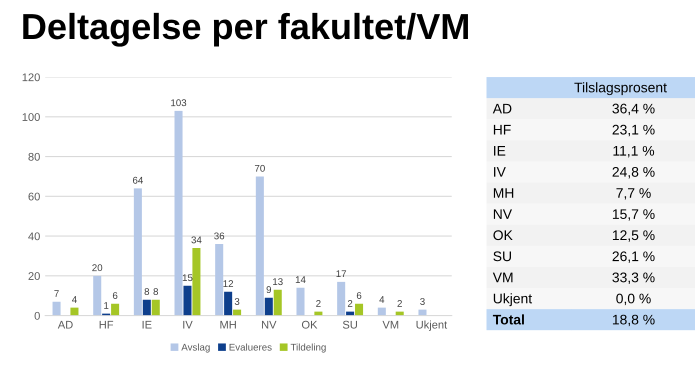 The height and width of the screenshot is (367, 695). I want to click on data-label: 18,8 %, so click(633, 320).